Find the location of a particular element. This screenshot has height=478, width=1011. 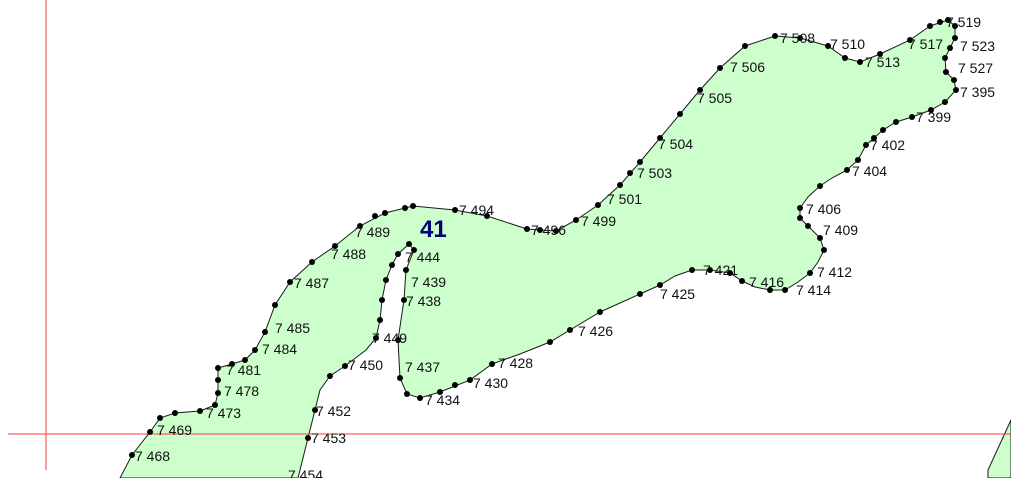

point-label: 7 412 is located at coordinates (834, 272).